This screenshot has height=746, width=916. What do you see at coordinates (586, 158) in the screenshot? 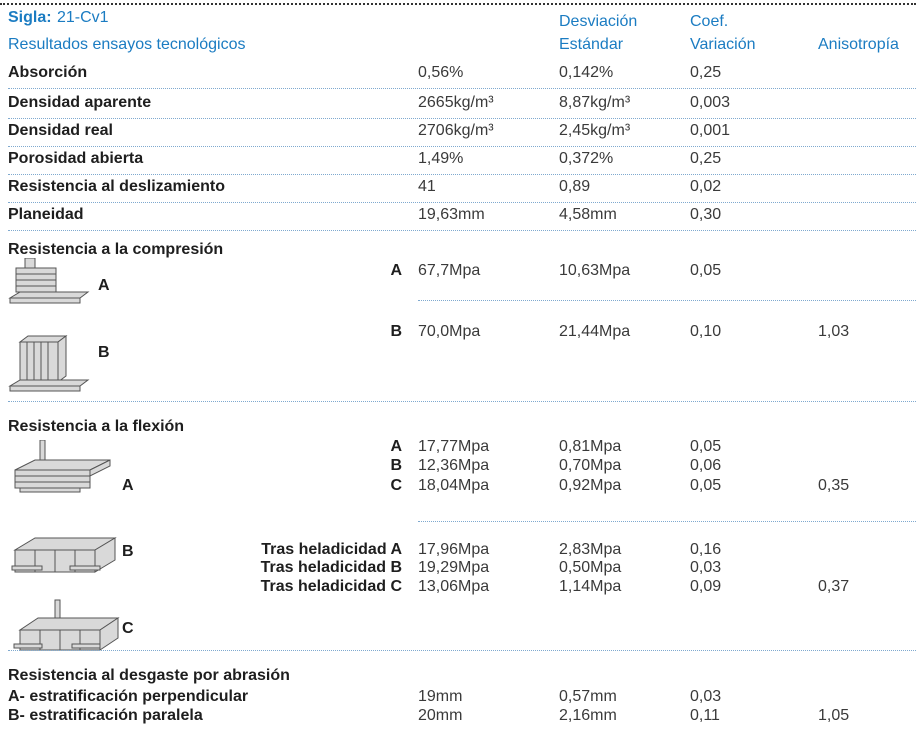
I see `std-dev: 0,372%` at bounding box center [586, 158].